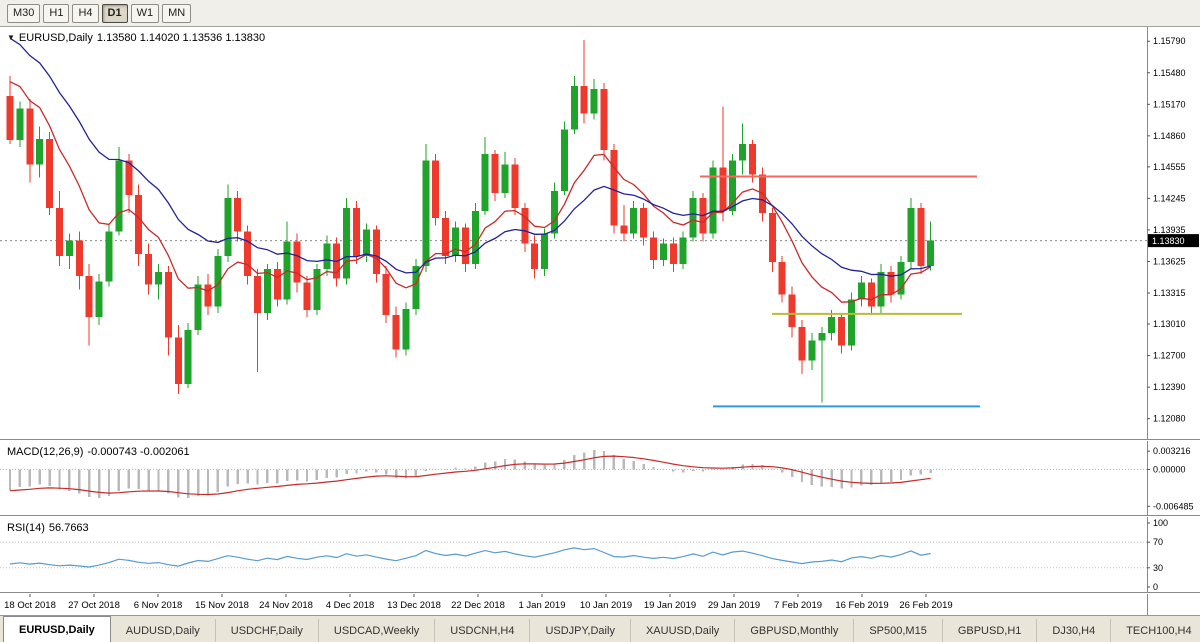  What do you see at coordinates (470, 557) in the screenshot?
I see `rsi-line` at bounding box center [470, 557].